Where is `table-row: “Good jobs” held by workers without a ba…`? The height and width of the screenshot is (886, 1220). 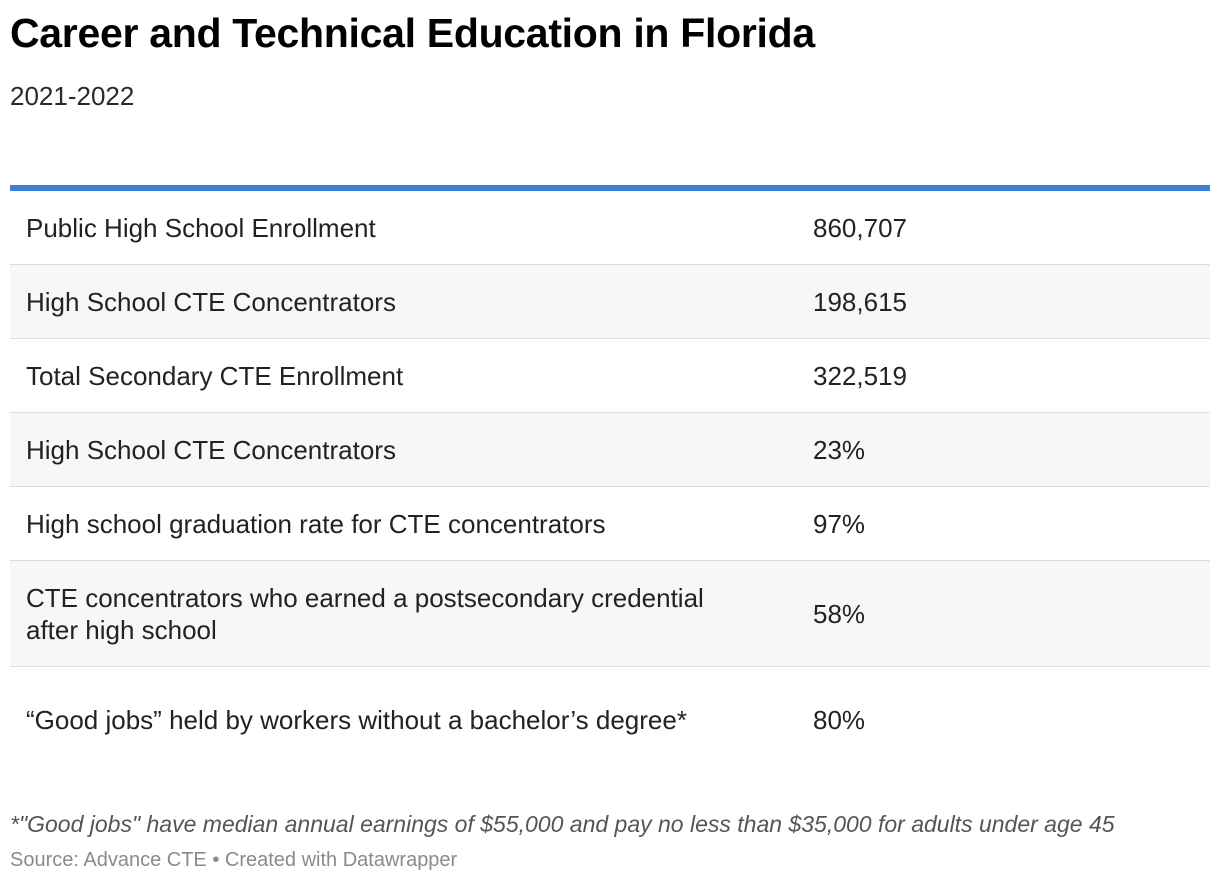 table-row: “Good jobs” held by workers without a ba… is located at coordinates (610, 720).